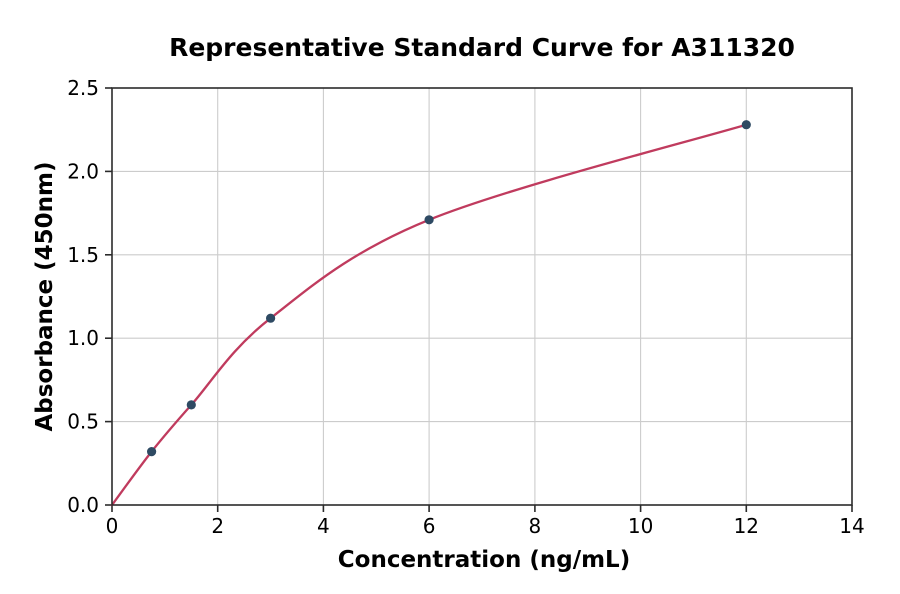 This screenshot has width=900, height=594. I want to click on y-tick-label: 2.5, so click(83, 88).